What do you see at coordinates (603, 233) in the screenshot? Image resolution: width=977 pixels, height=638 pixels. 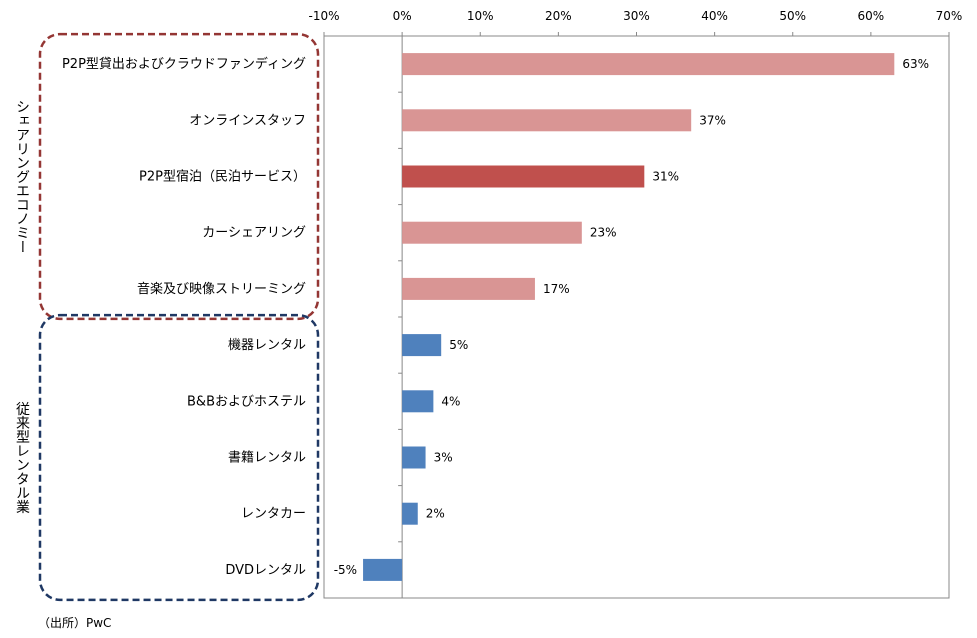 I see `data-label: 23%` at bounding box center [603, 233].